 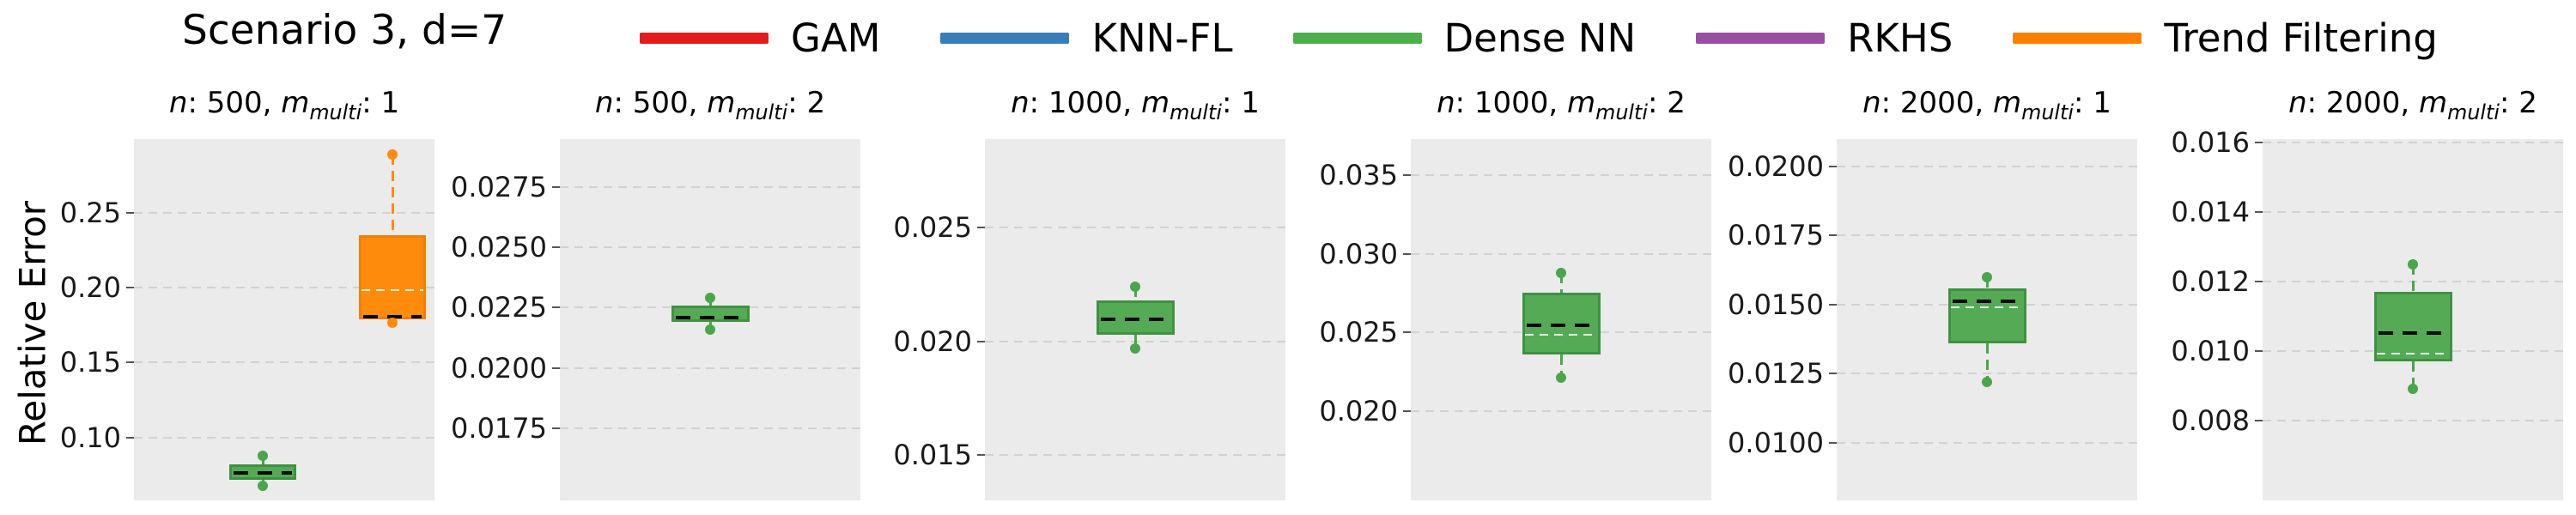 What do you see at coordinates (90, 437) in the screenshot?
I see `y-tick-label: 0.10` at bounding box center [90, 437].